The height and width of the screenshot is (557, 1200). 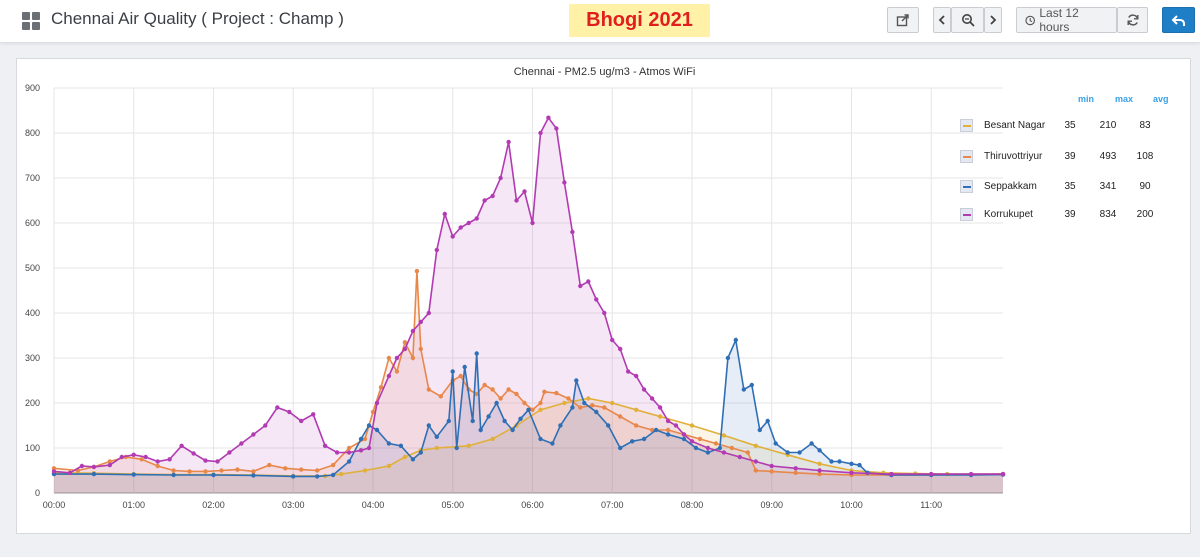 I want to click on dashboard-grid-icon, so click(x=31, y=21).